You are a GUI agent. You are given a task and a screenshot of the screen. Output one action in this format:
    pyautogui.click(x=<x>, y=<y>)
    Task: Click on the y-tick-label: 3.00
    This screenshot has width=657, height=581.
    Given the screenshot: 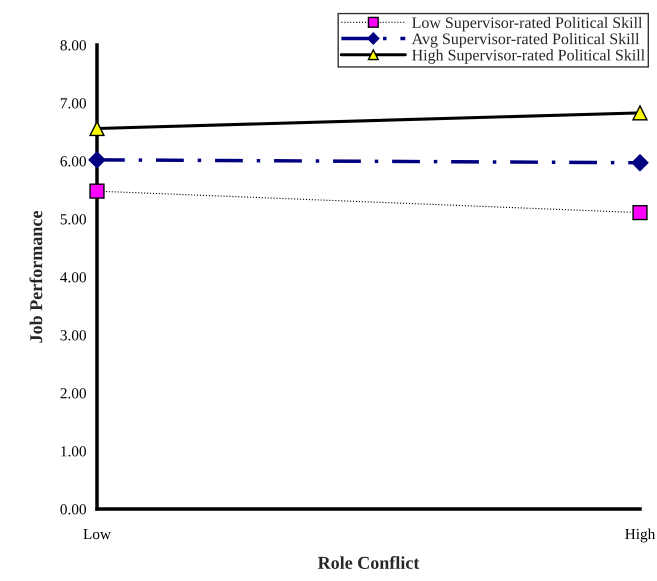 What is the action you would take?
    pyautogui.click(x=73, y=335)
    